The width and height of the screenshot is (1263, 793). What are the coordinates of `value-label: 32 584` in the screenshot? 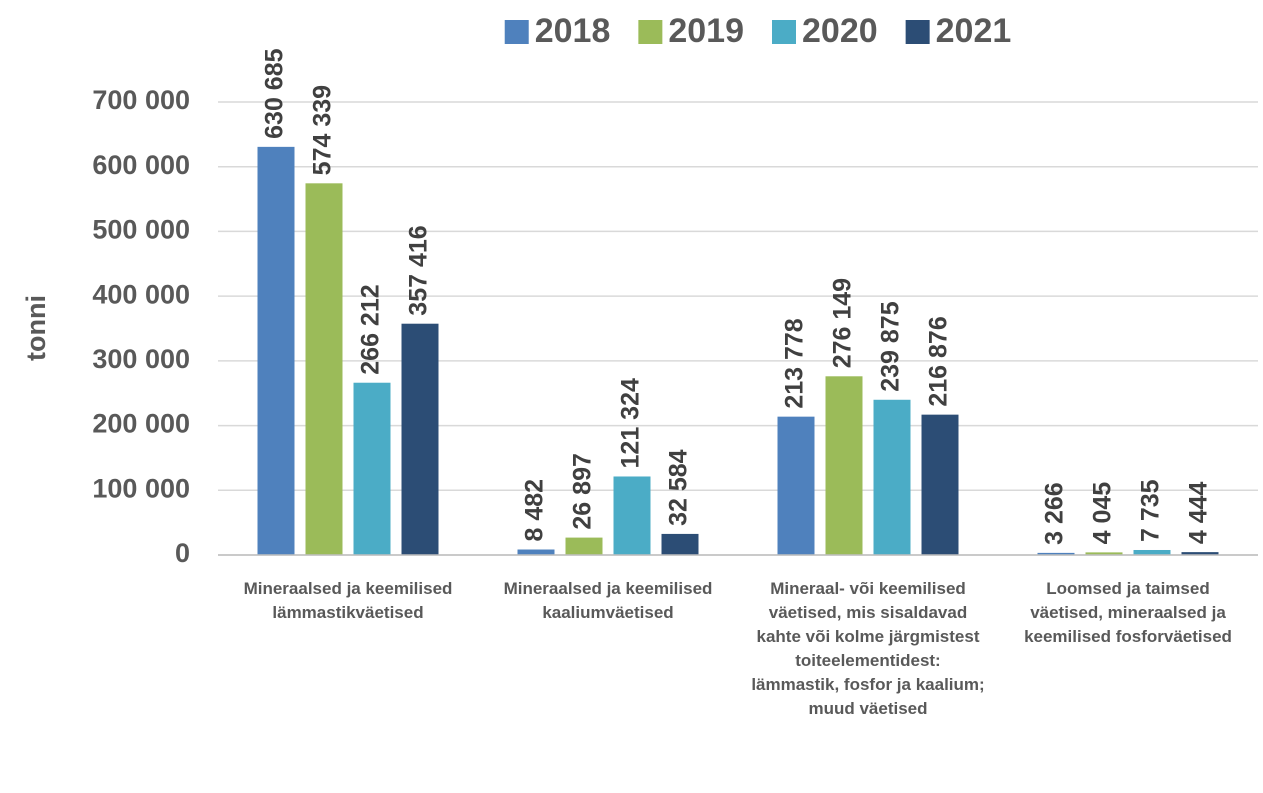 It's located at (679, 487).